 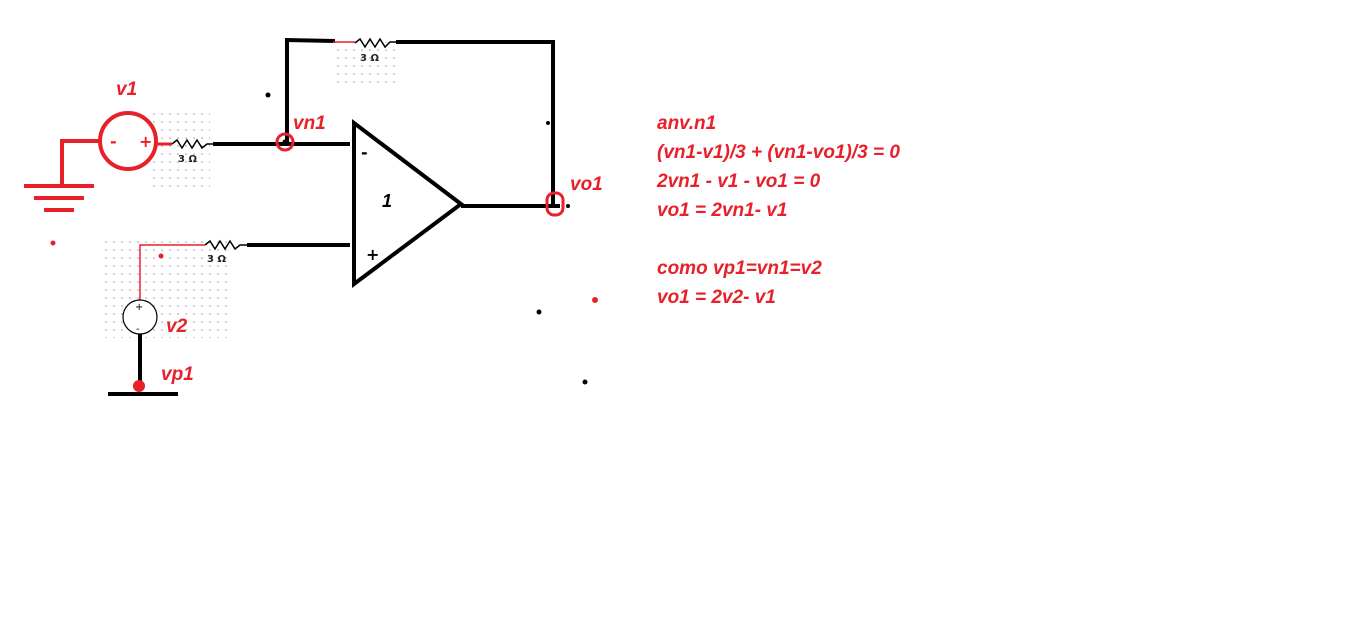 What do you see at coordinates (62, 175) in the screenshot?
I see `ground-v1` at bounding box center [62, 175].